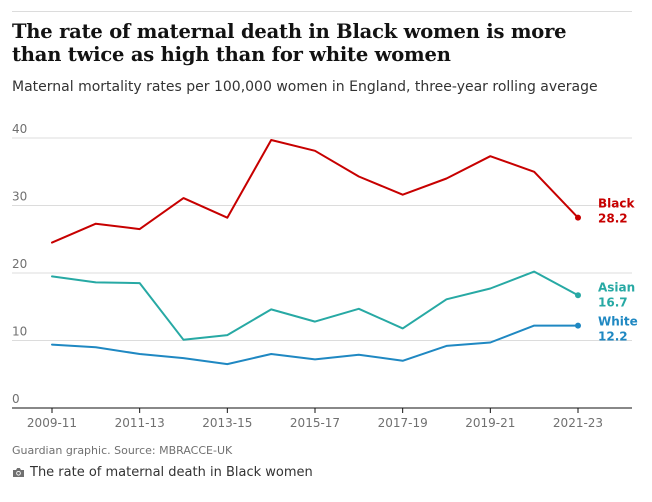 This screenshot has height=502, width=652. What do you see at coordinates (578, 295) in the screenshot?
I see `series-end-point-asian` at bounding box center [578, 295].